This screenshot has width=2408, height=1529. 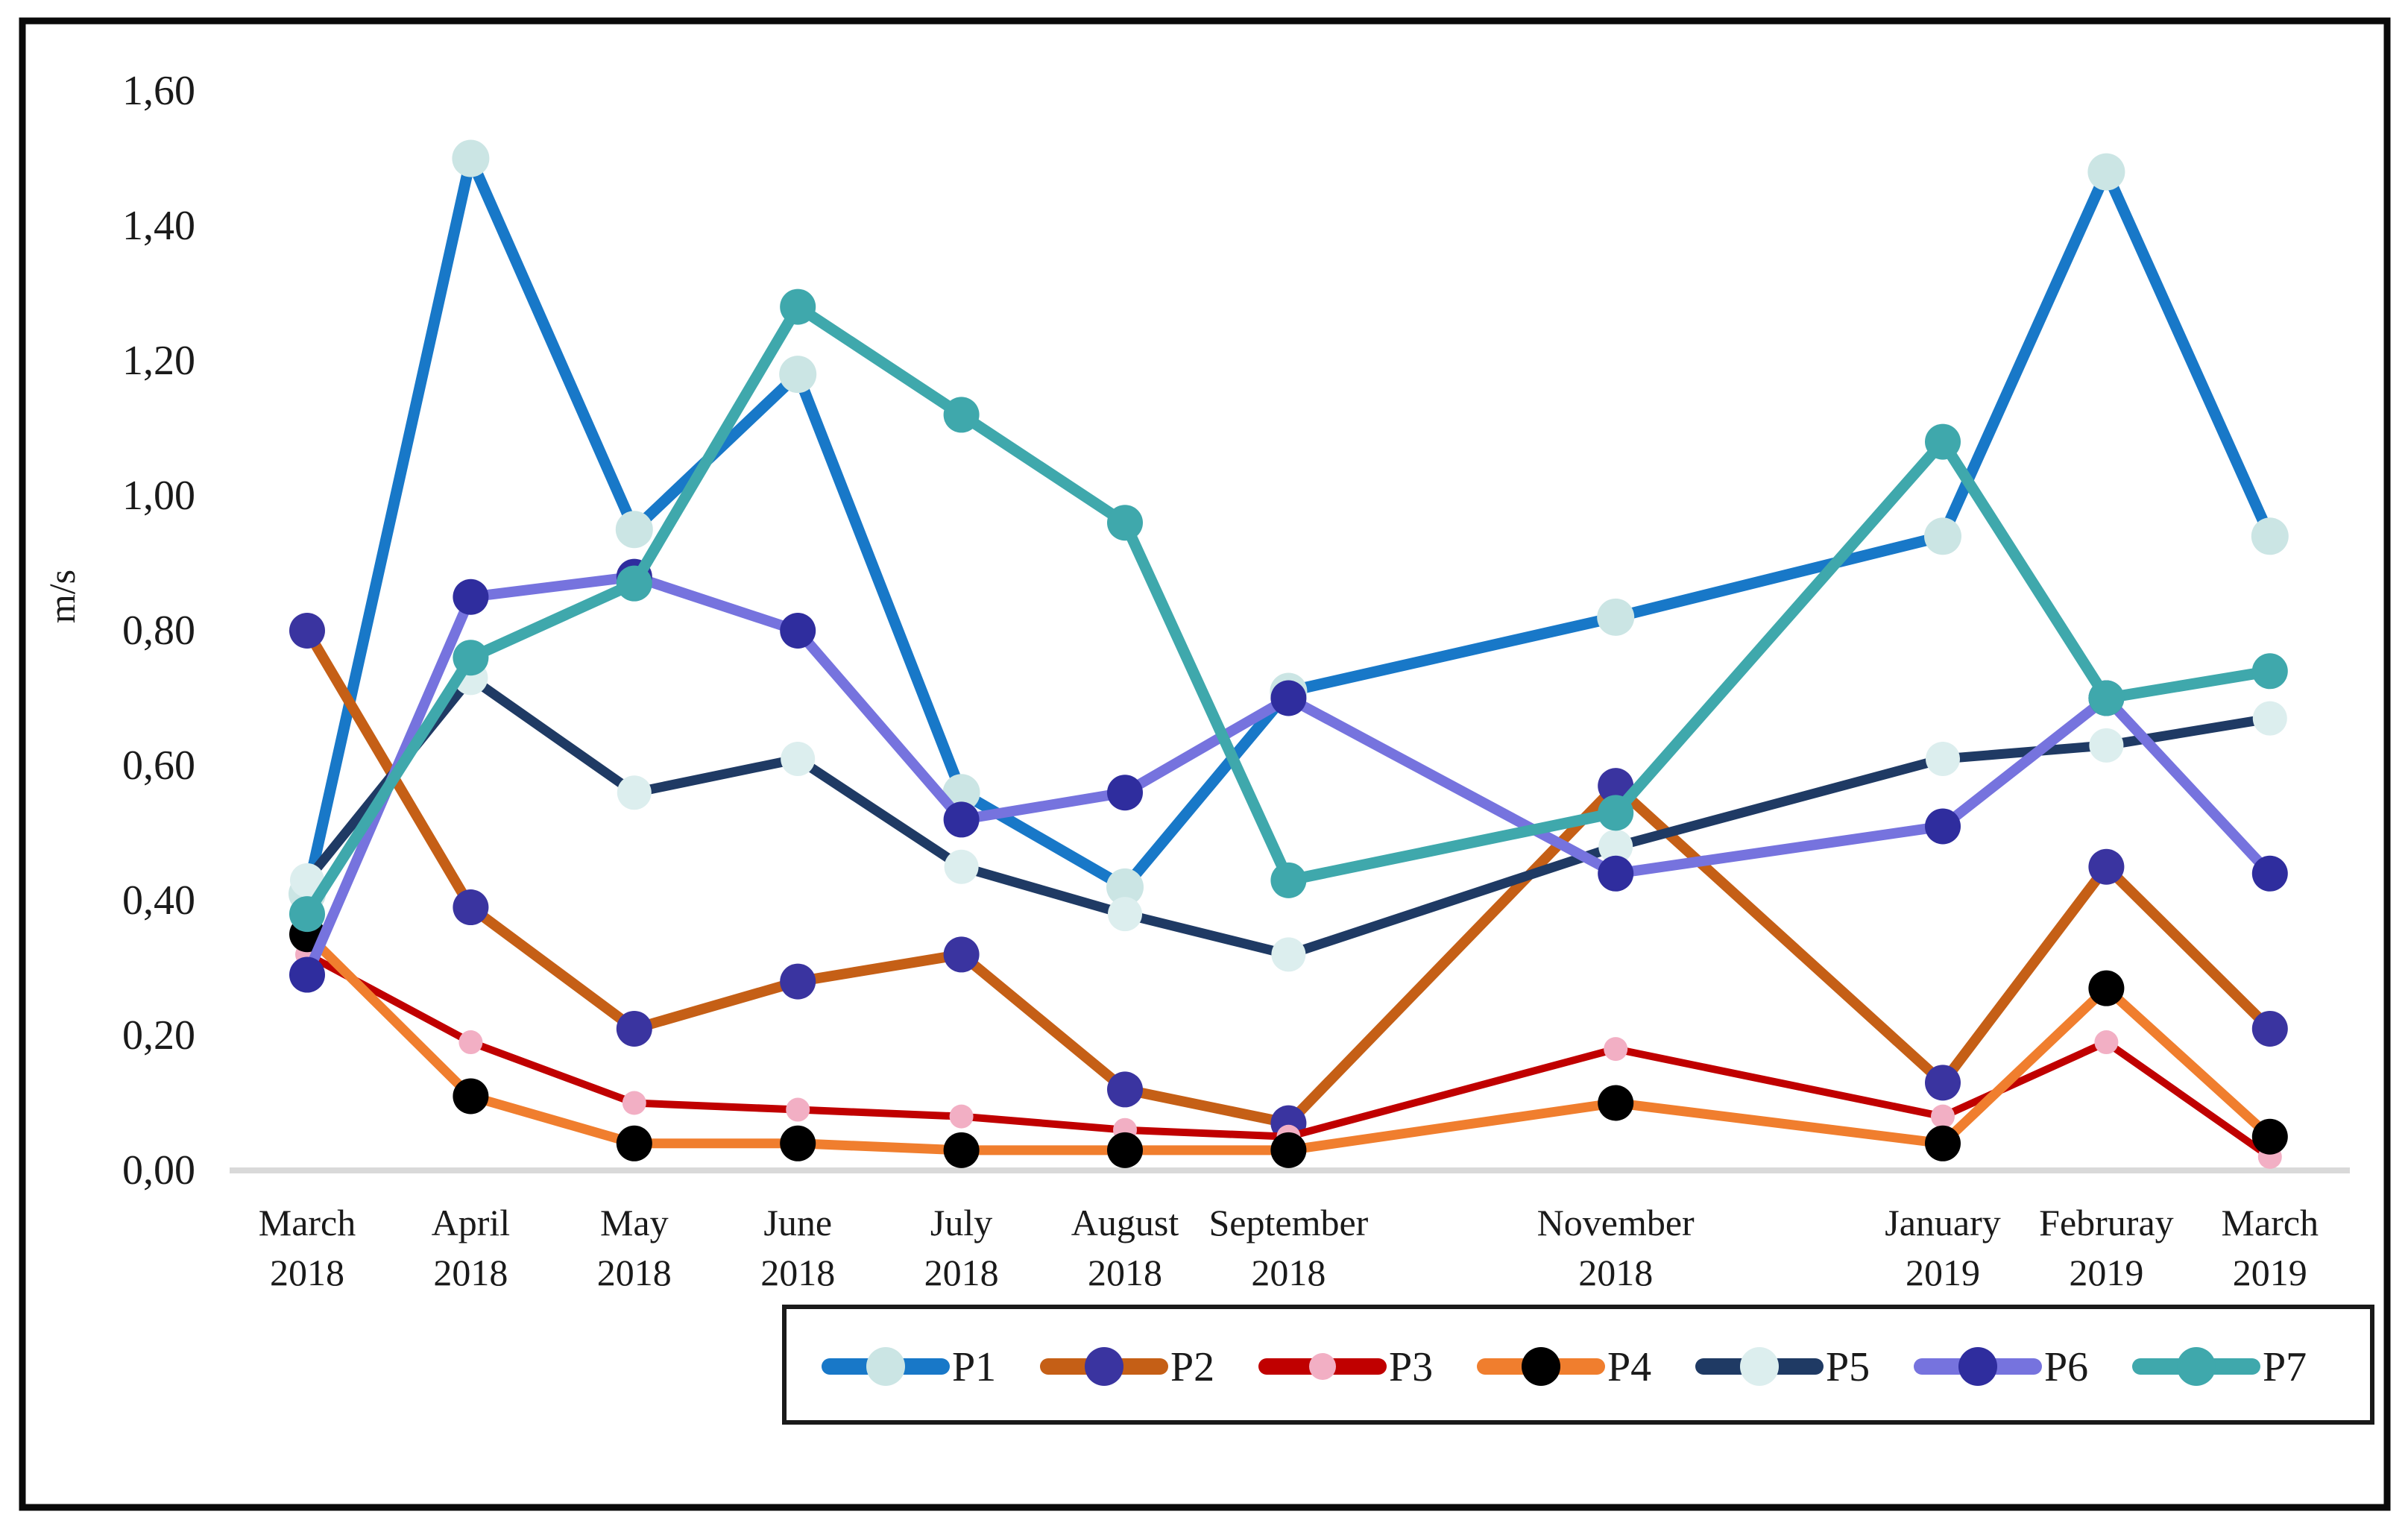 What do you see at coordinates (158, 1035) in the screenshot?
I see `y-tick-label: 0,20` at bounding box center [158, 1035].